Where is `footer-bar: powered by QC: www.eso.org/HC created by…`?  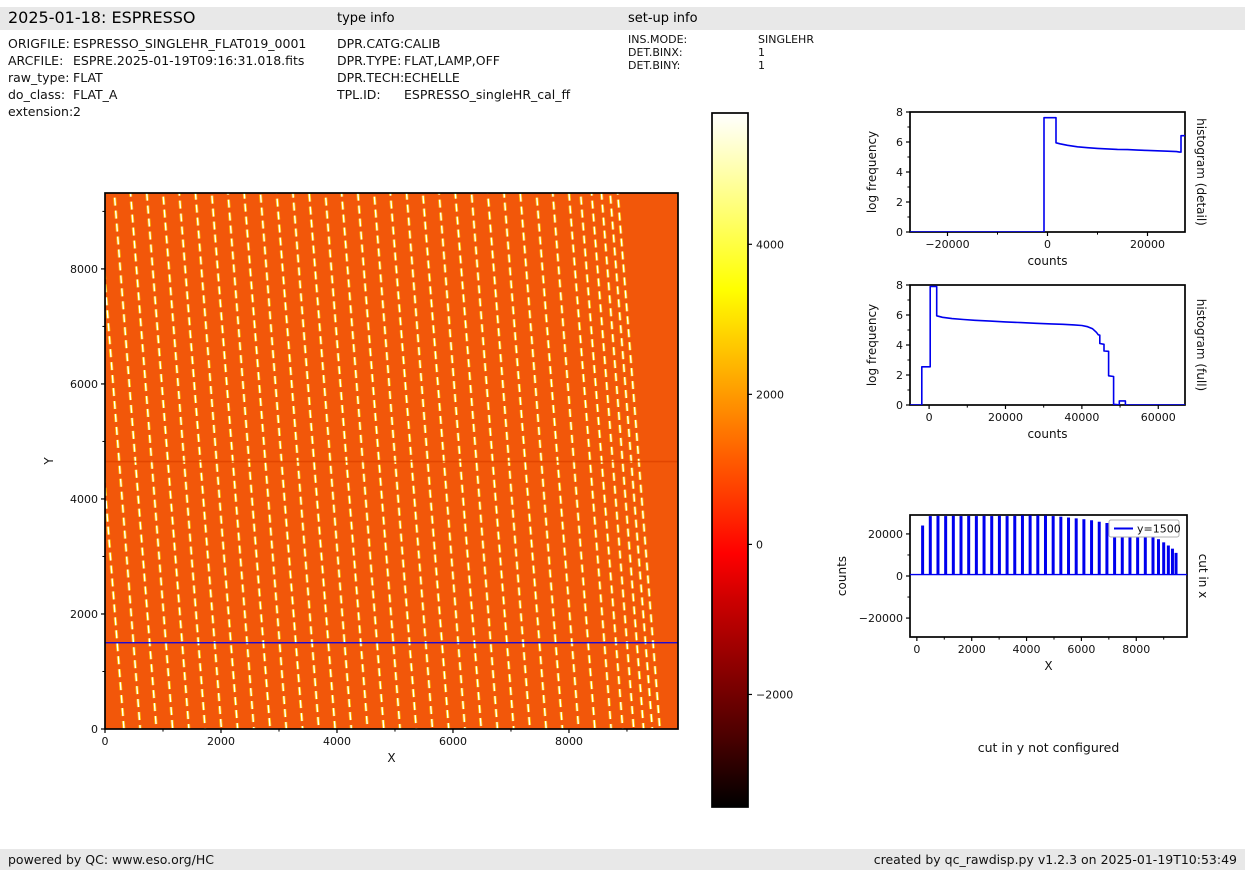 footer-bar: powered by QC: www.eso.org/HC created by… is located at coordinates (622, 859).